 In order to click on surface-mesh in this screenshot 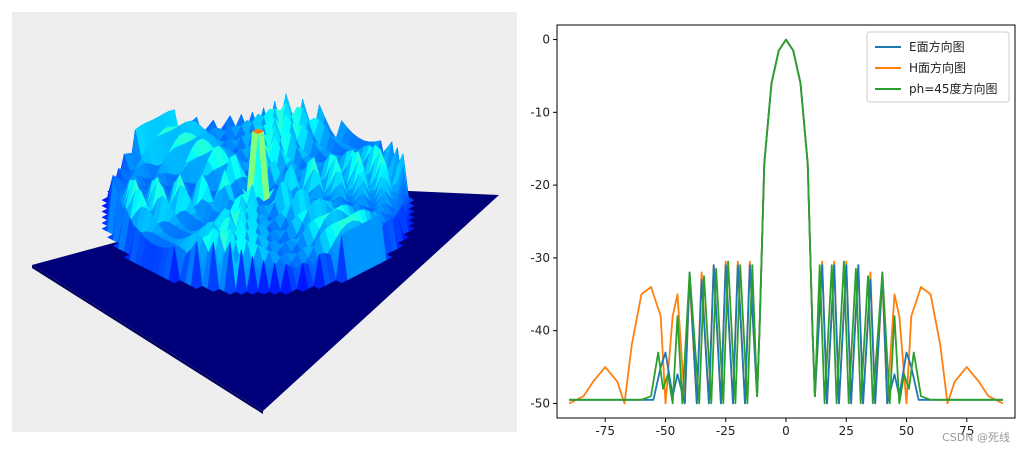, I will do `click(258, 194)`.